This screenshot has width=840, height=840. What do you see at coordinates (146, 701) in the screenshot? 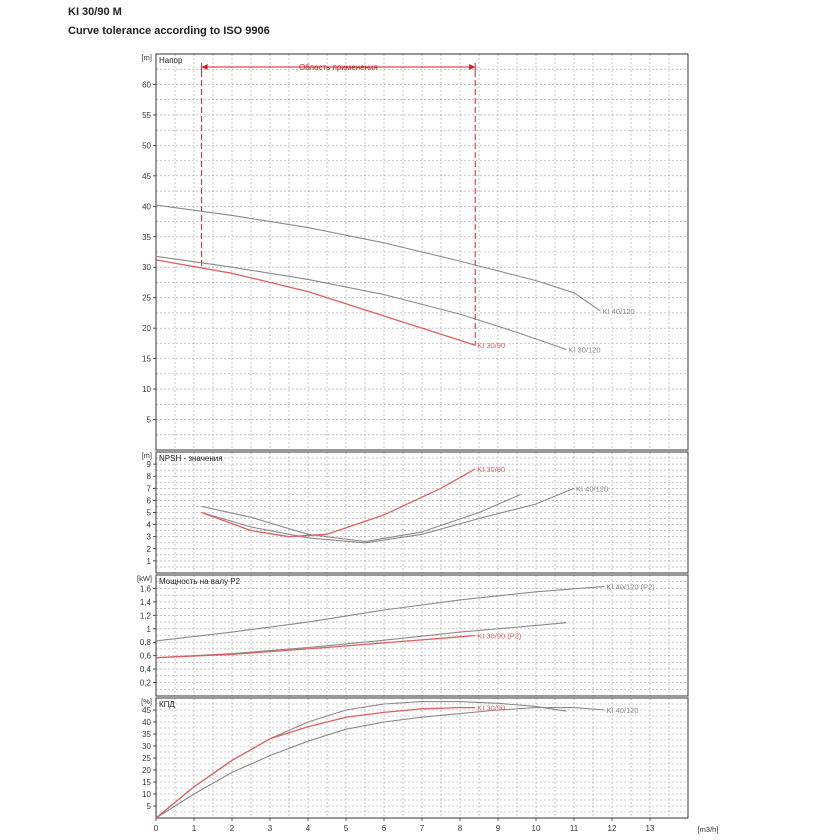
I see `efficiency-unit-label: [%]` at bounding box center [146, 701].